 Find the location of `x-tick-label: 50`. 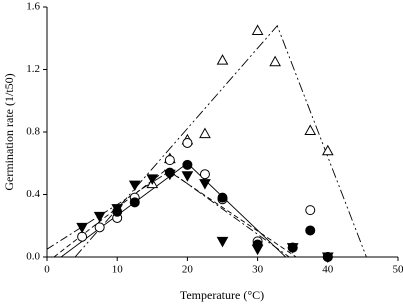

x-tick-label: 50 is located at coordinates (398, 270).